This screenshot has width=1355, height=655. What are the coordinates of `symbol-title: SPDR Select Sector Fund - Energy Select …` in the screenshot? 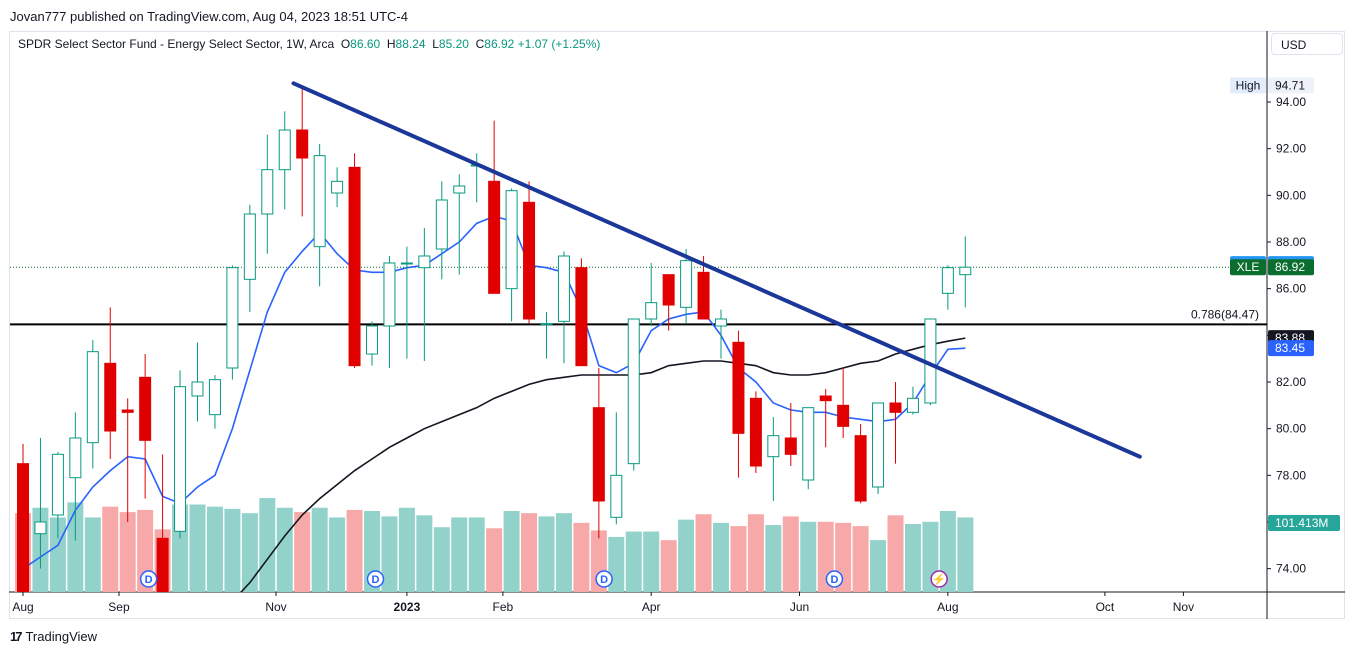 It's located at (176, 44).